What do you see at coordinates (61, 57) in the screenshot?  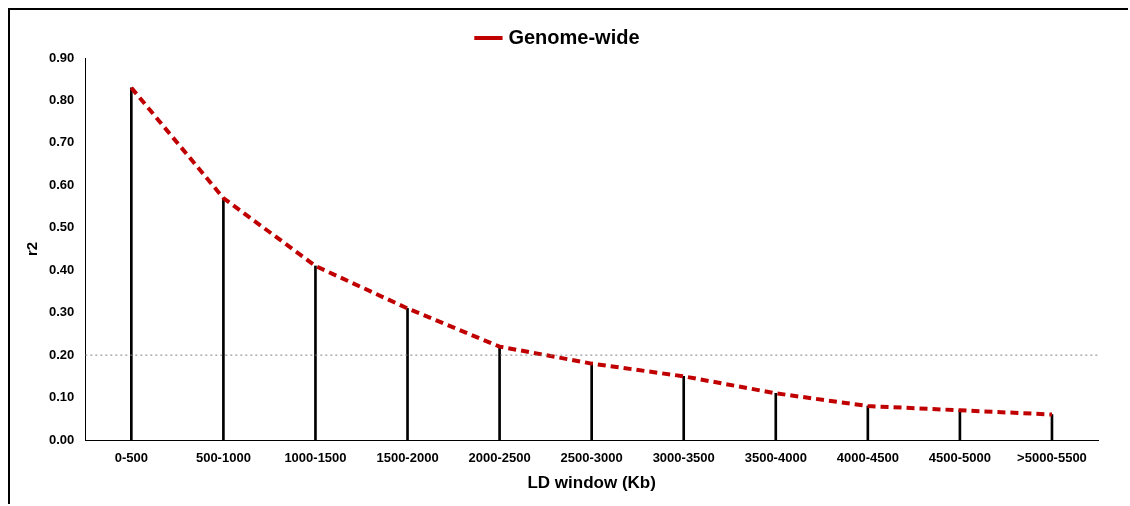 I see `y-tick-label: 0.90` at bounding box center [61, 57].